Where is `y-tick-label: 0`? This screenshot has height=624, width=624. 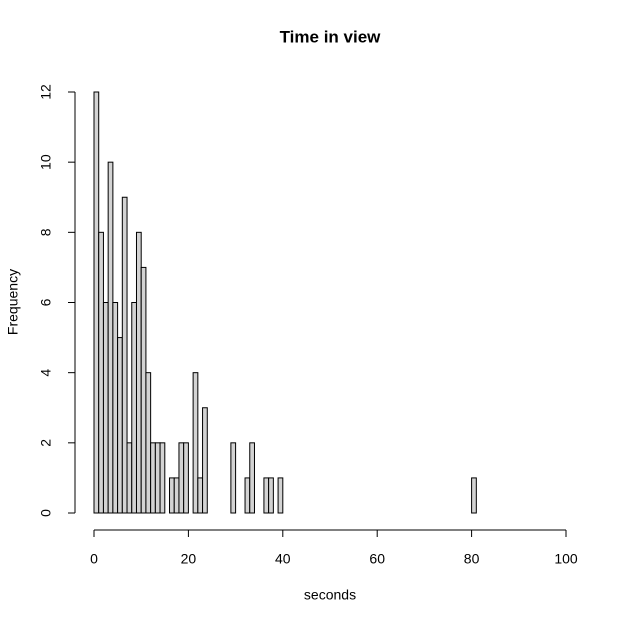 y-tick-label: 0 is located at coordinates (46, 513).